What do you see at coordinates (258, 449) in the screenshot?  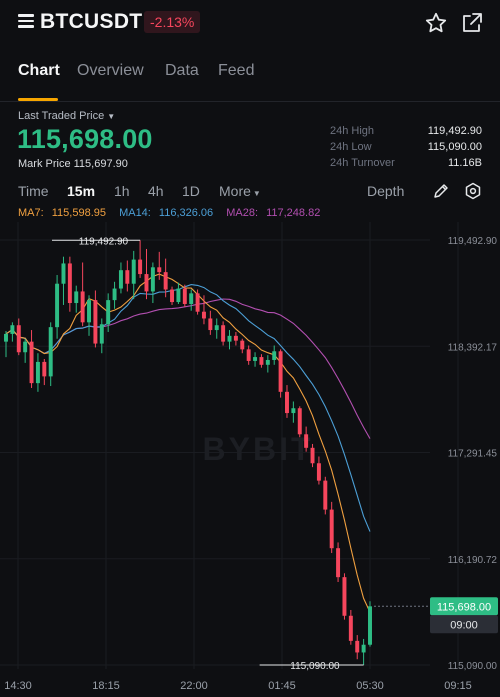 I see `chart-watermark: BYBIT` at bounding box center [258, 449].